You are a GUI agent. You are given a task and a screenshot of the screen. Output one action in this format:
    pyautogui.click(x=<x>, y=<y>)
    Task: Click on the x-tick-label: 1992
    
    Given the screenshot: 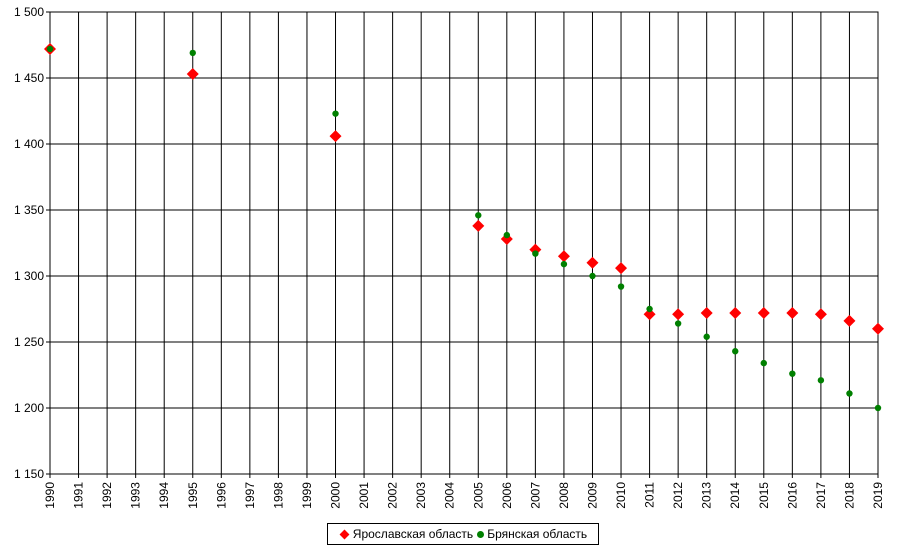 What is the action you would take?
    pyautogui.click(x=107, y=495)
    